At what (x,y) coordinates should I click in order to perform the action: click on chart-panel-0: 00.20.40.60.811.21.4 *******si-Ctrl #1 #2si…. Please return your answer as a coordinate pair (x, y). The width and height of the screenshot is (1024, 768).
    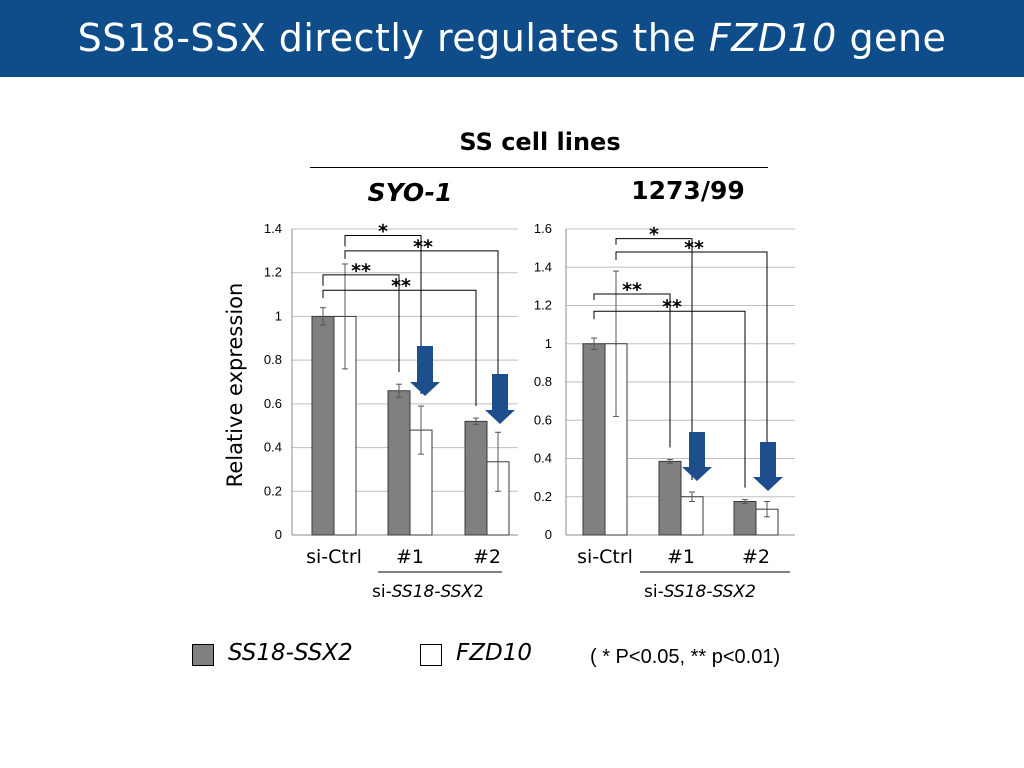
    Looking at the image, I should click on (391, 411).